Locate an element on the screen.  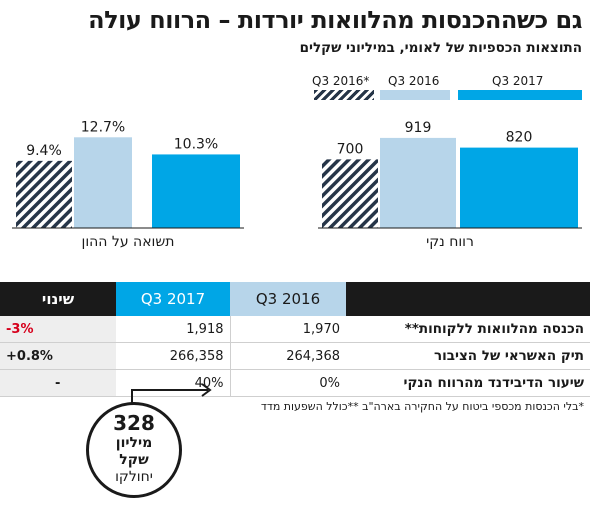
change-cell: -3% is located at coordinates (58, 329).